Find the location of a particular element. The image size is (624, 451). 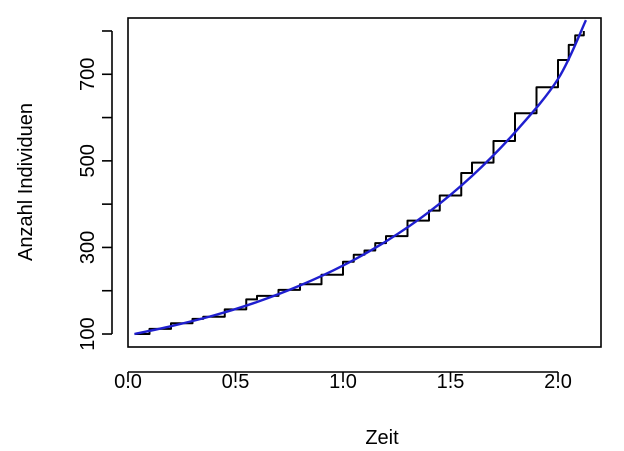

x-tick-label: 1.5 is located at coordinates (451, 382).